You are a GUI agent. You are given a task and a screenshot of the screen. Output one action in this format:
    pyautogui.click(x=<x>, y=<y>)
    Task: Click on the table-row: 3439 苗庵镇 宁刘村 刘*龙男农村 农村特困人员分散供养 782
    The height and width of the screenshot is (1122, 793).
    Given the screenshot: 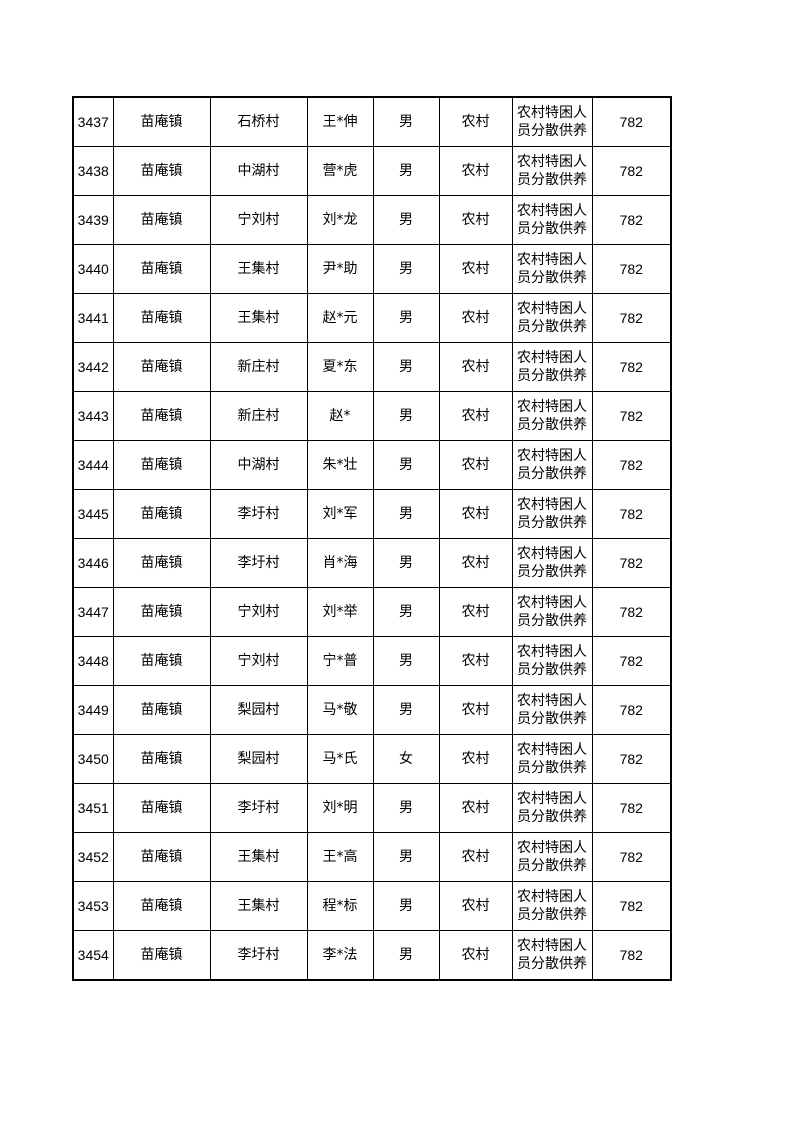 What is the action you would take?
    pyautogui.click(x=372, y=220)
    